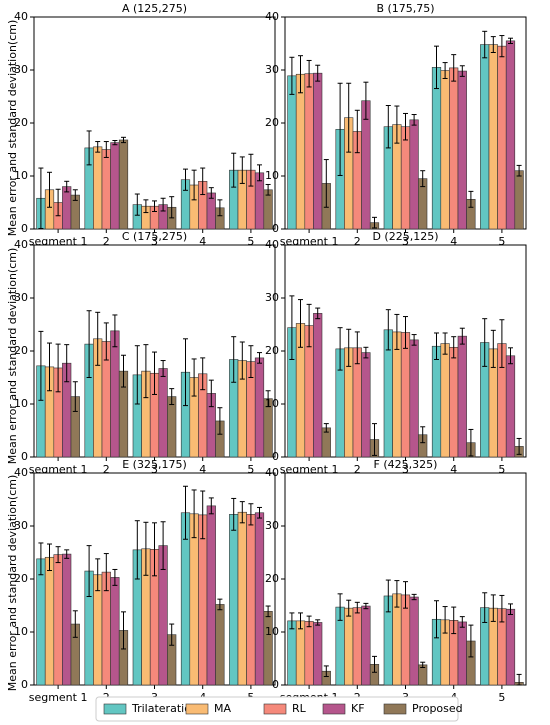 This screenshot has width=550, height=725. I want to click on legend-label: MA, so click(222, 708).